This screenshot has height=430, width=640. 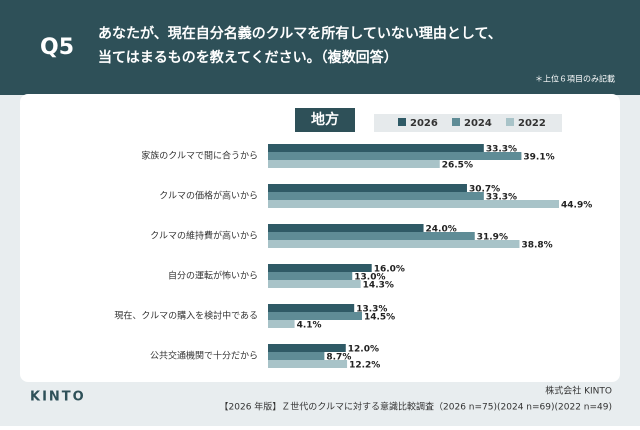 What do you see at coordinates (538, 158) in the screenshot?
I see `value-label: 39.1%` at bounding box center [538, 158].